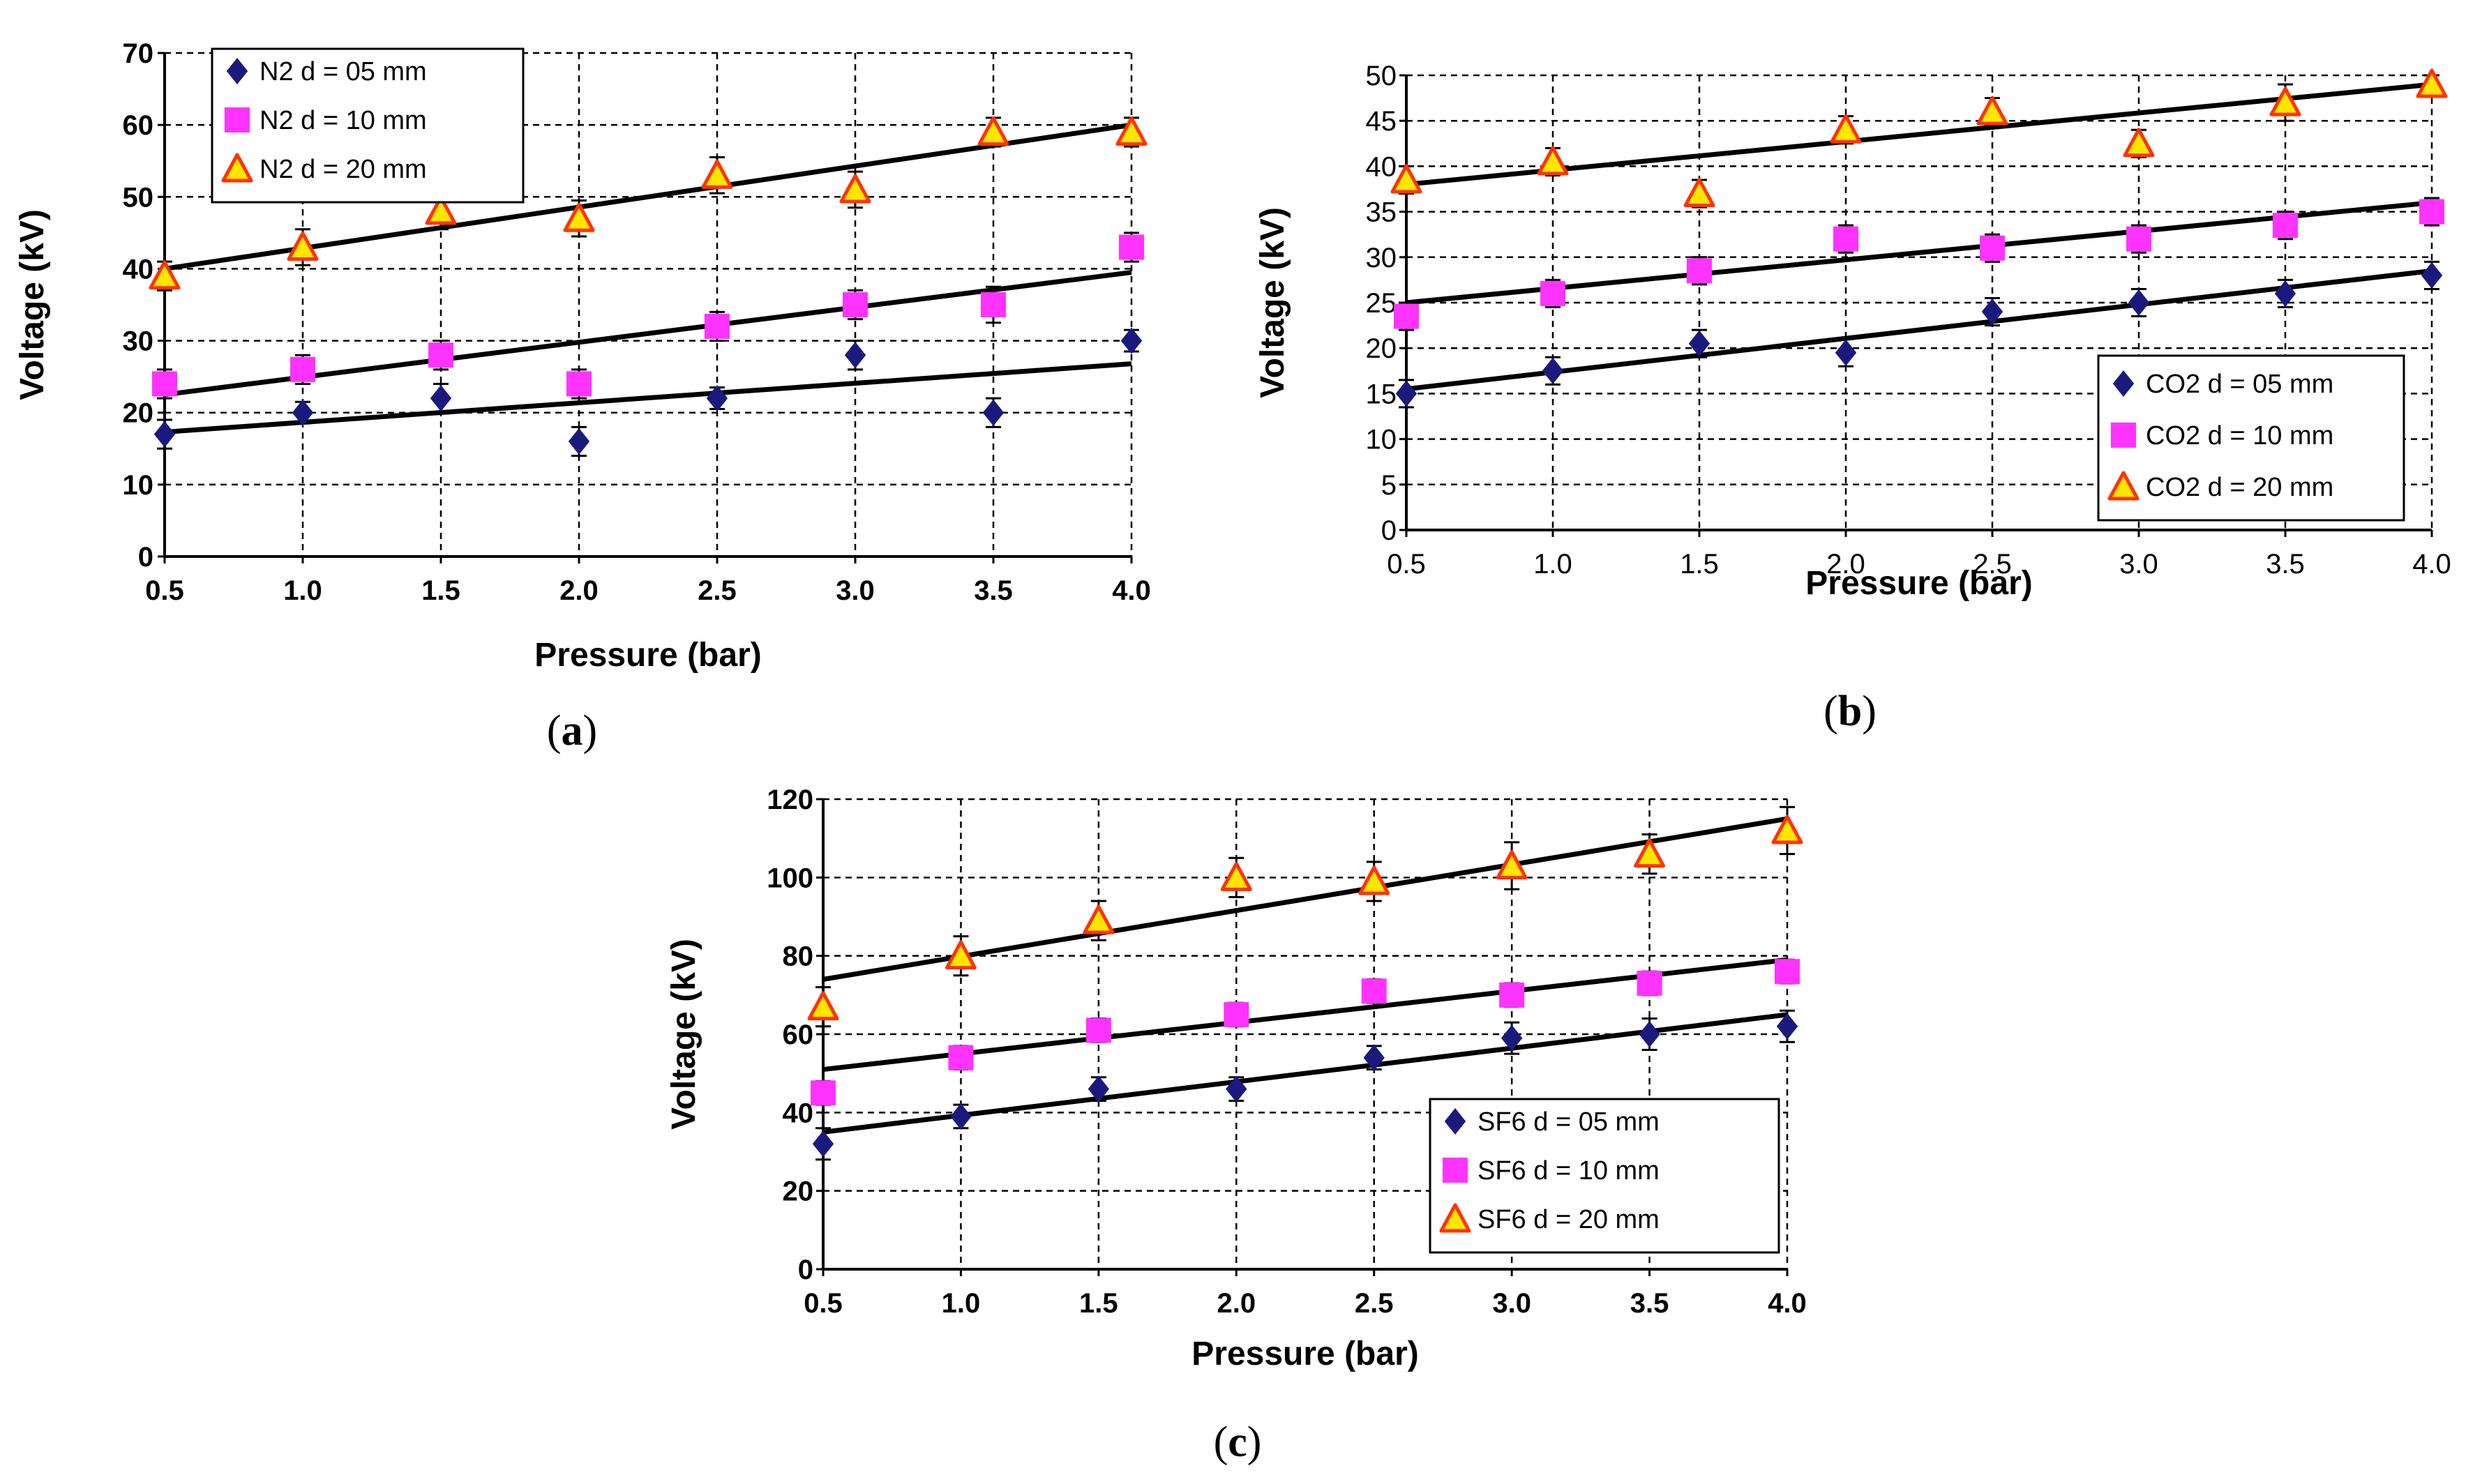  I want to click on legend-label: CO2 d = 05 mm, so click(2239, 384).